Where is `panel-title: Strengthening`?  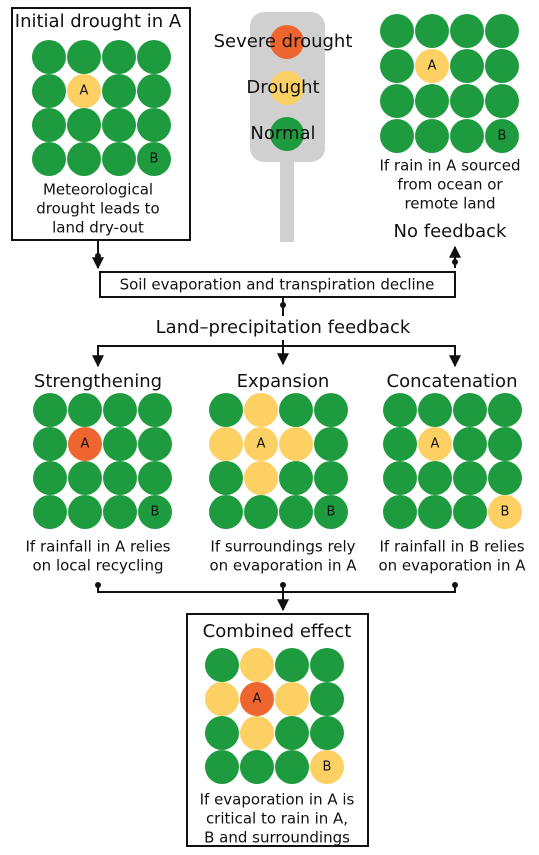 panel-title: Strengthening is located at coordinates (98, 381).